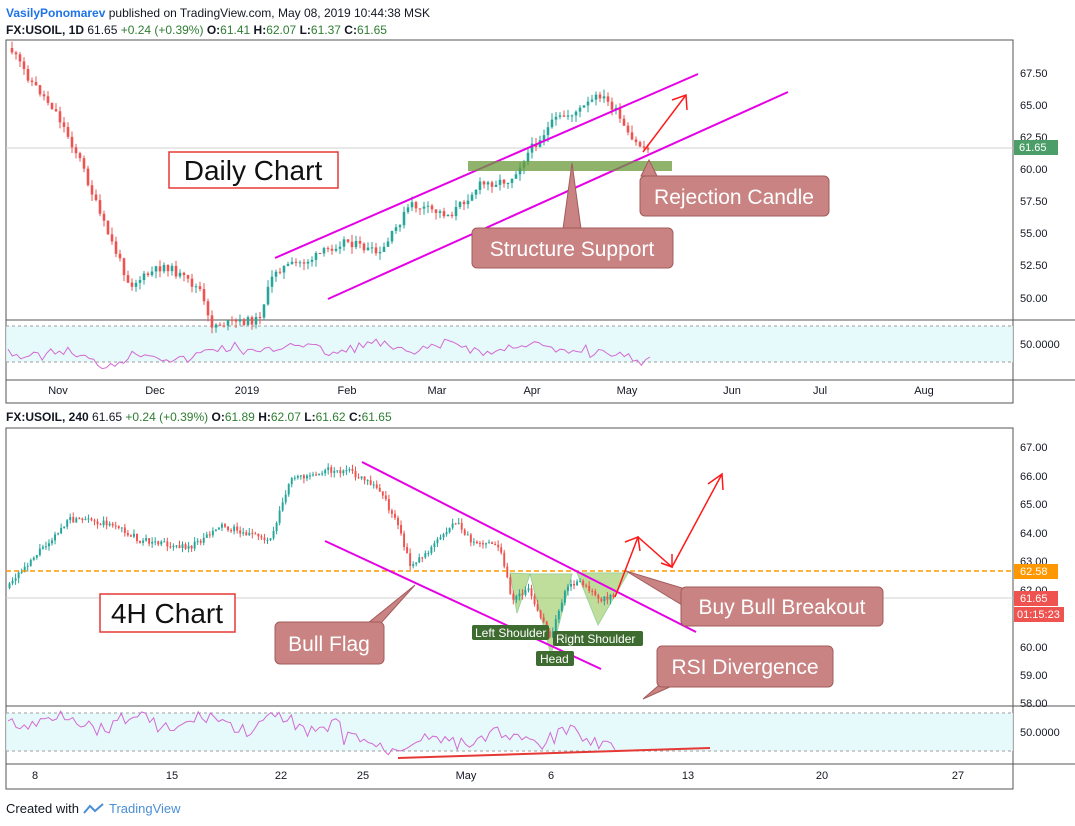  Describe the element at coordinates (371, 30) in the screenshot. I see `daily-close: 61.65` at that location.